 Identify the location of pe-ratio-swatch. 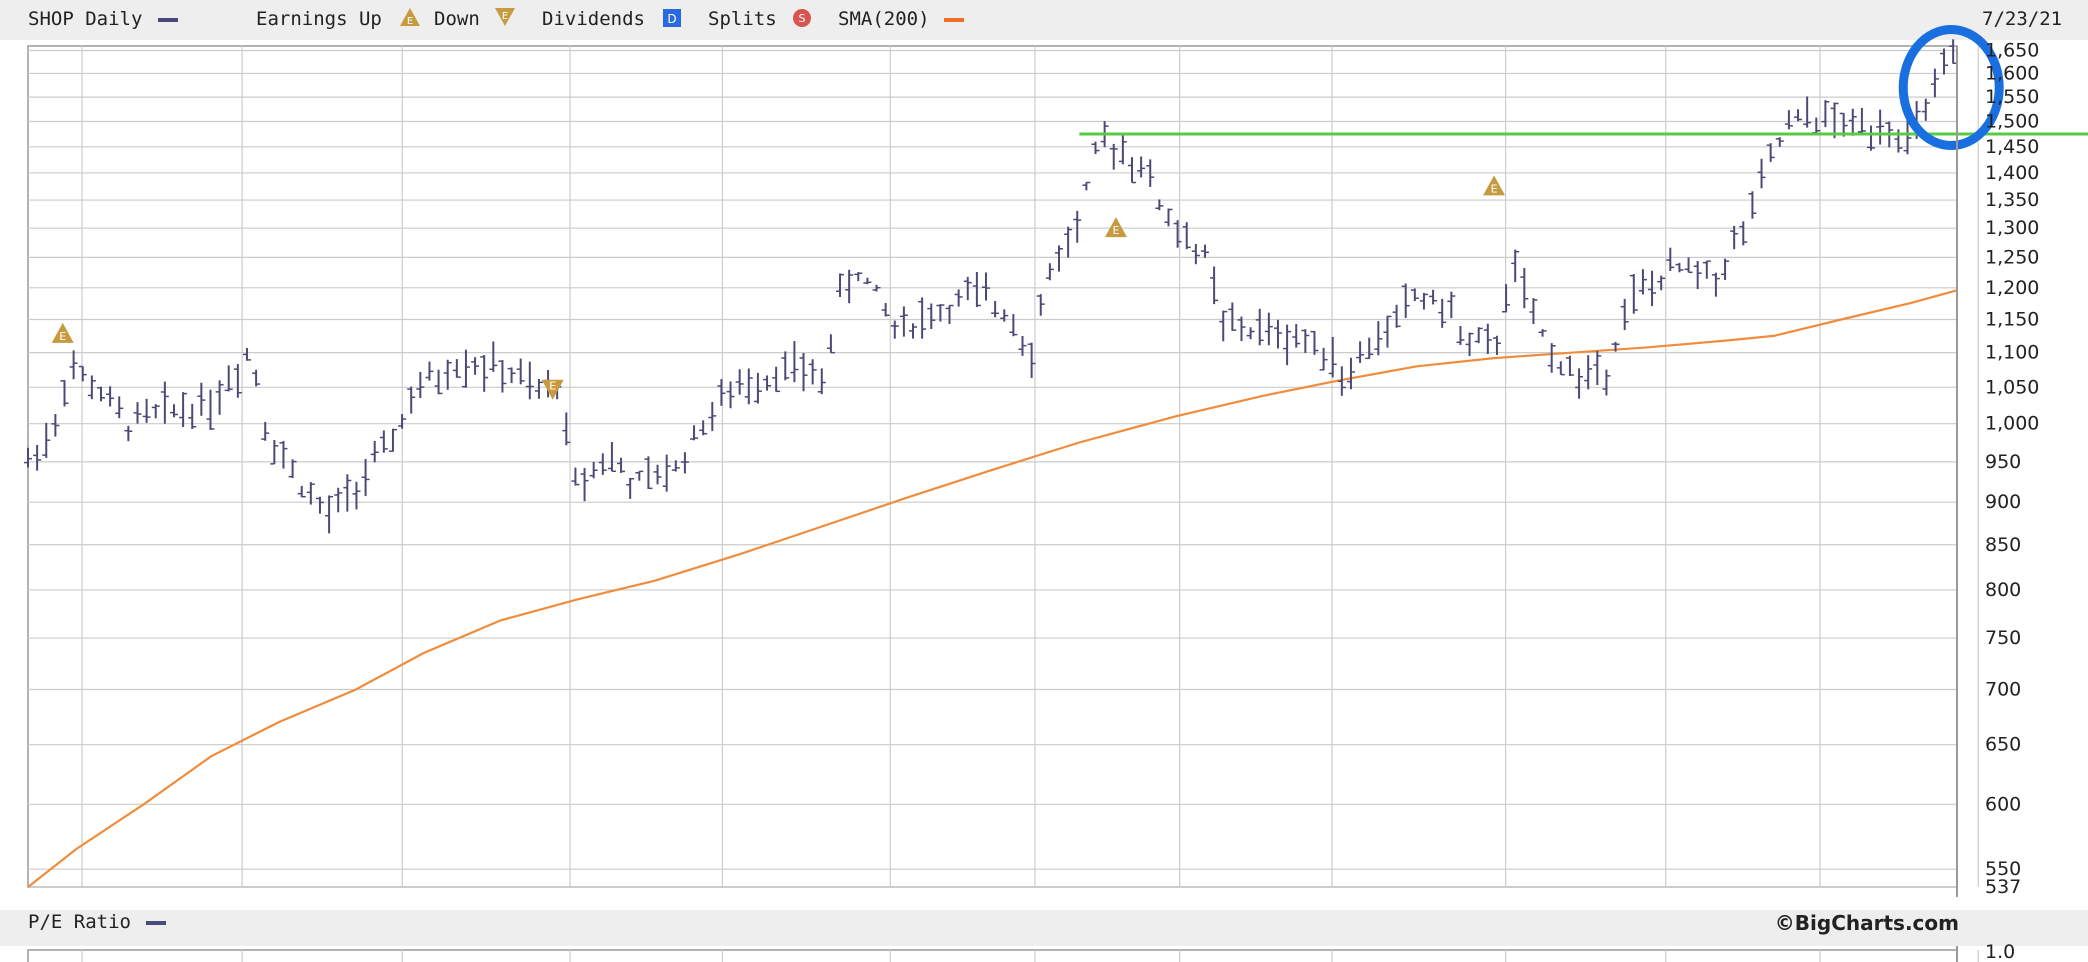
(156, 923).